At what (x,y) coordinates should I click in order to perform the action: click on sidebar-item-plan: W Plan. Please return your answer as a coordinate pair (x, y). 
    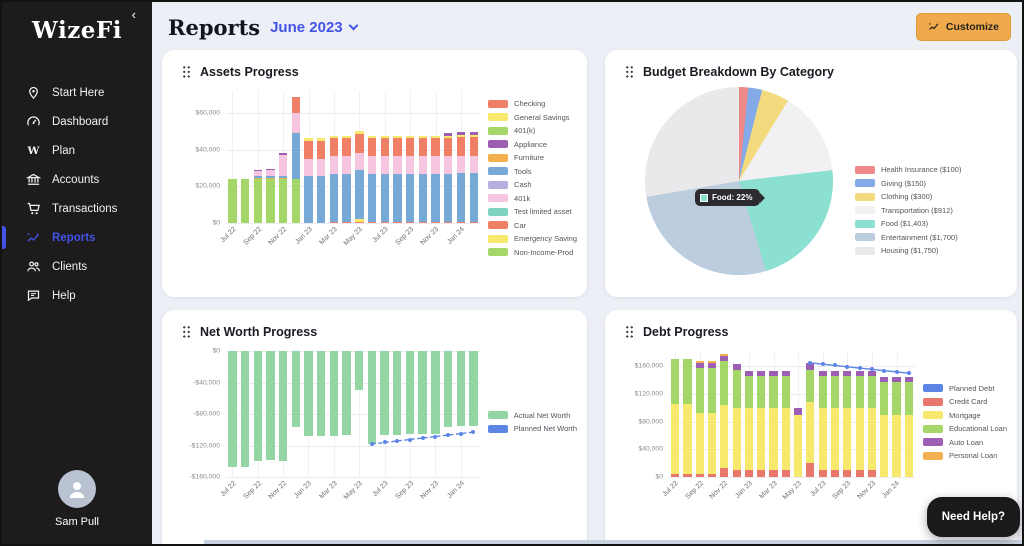
    Looking at the image, I should click on (77, 150).